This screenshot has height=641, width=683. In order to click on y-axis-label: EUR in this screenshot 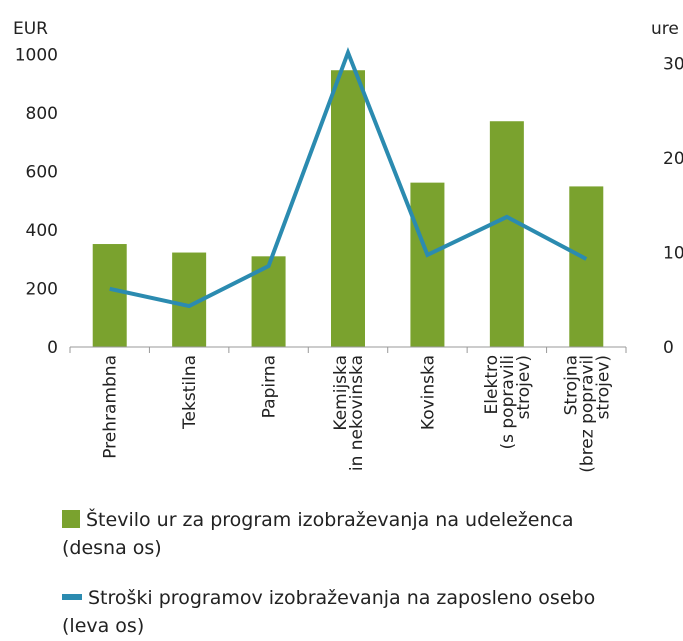, I will do `click(30, 29)`.